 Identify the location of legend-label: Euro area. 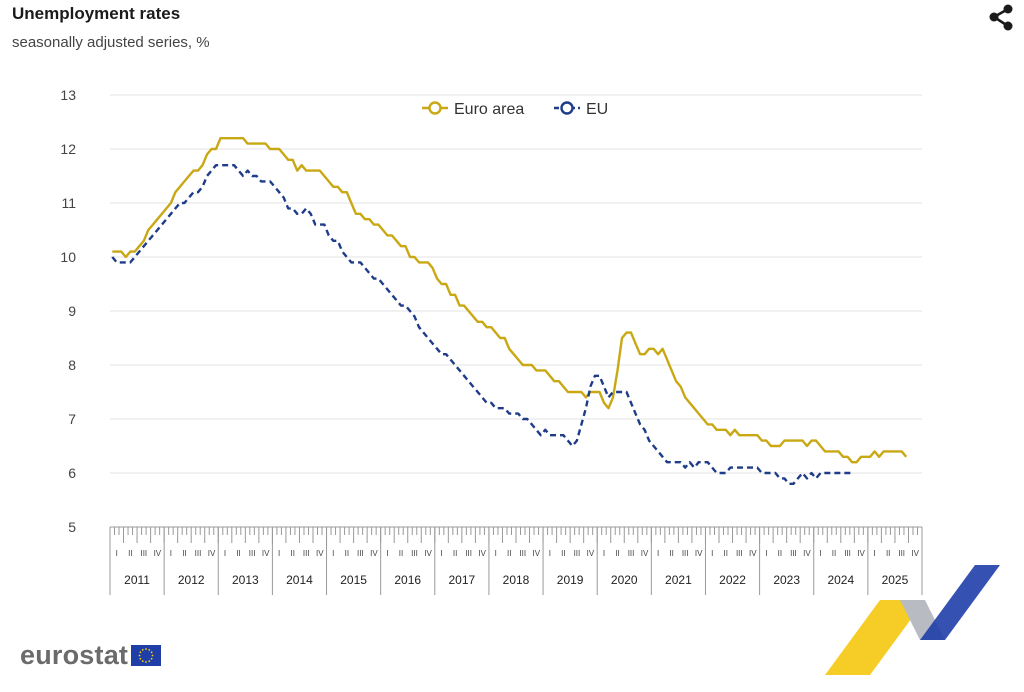
(489, 109).